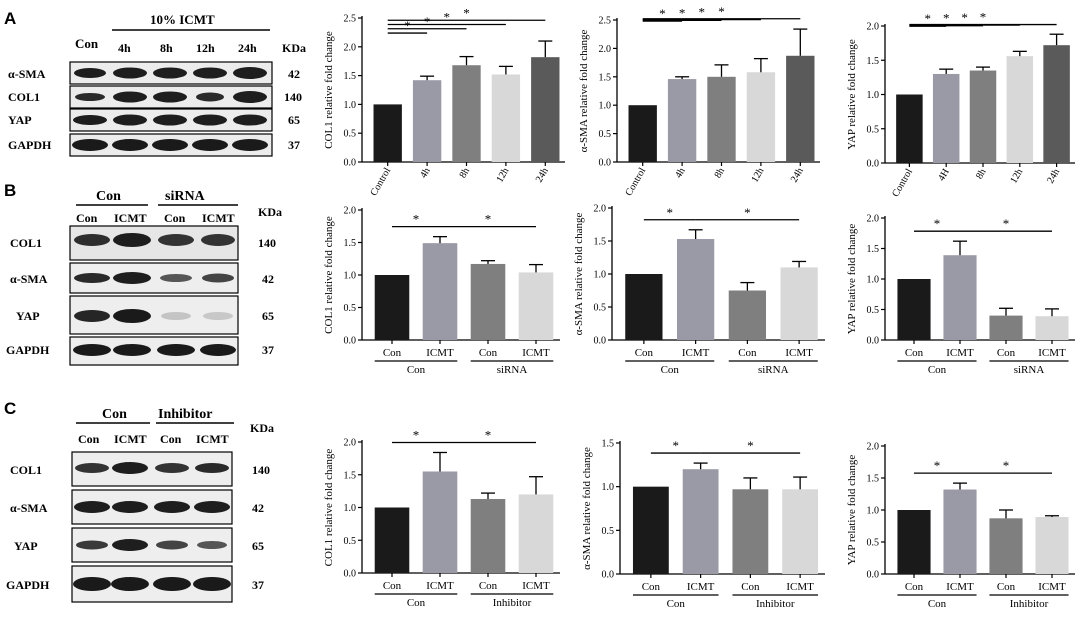 The height and width of the screenshot is (626, 1084). Describe the element at coordinates (258, 546) in the screenshot. I see `blot-c-row-3-kda: 65` at that location.